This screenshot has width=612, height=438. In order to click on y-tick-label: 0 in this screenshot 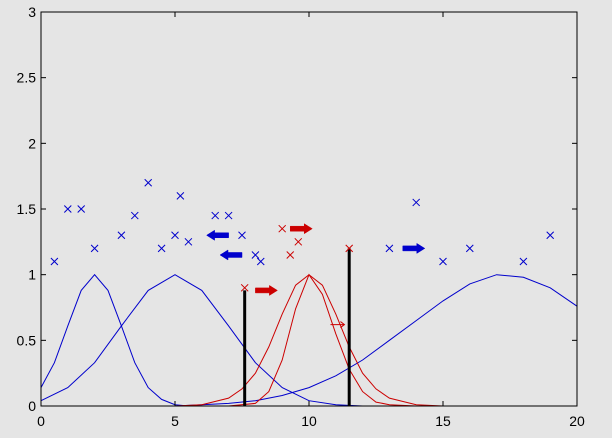, I will do `click(32, 406)`.